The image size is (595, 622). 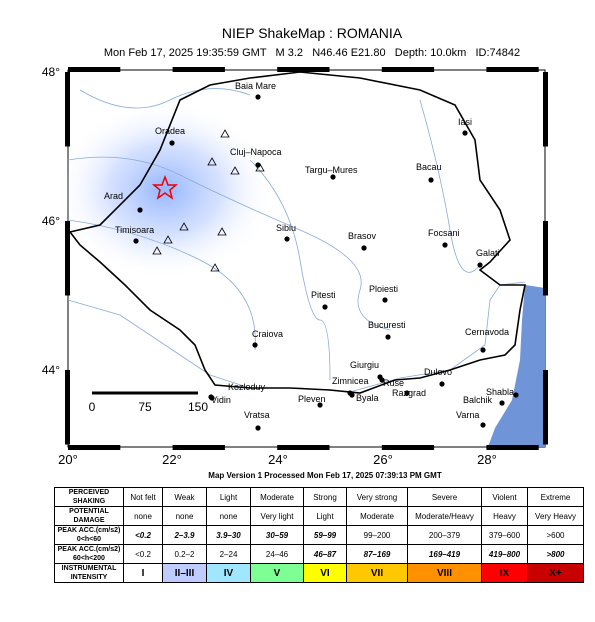 I want to click on row-label: POTENTIAL DAMAGE, so click(x=89, y=516).